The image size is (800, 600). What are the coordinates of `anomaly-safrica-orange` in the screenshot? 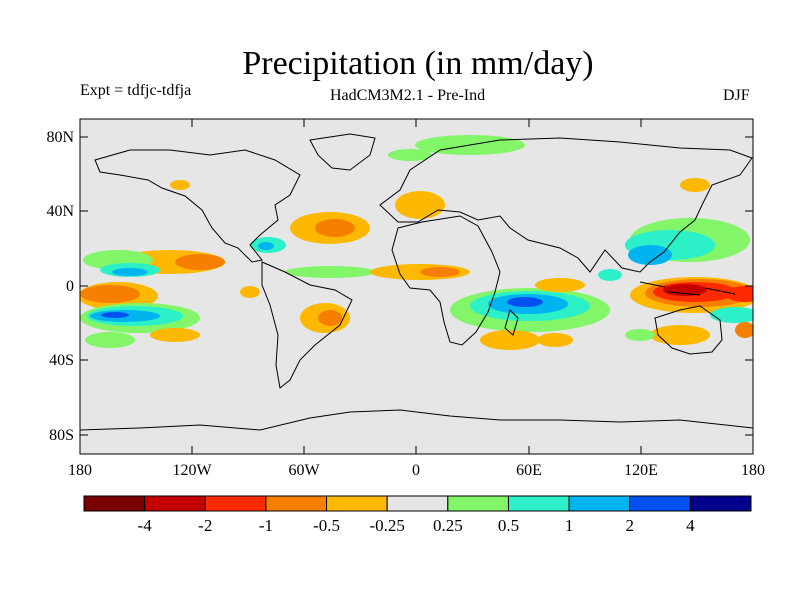 It's located at (510, 340).